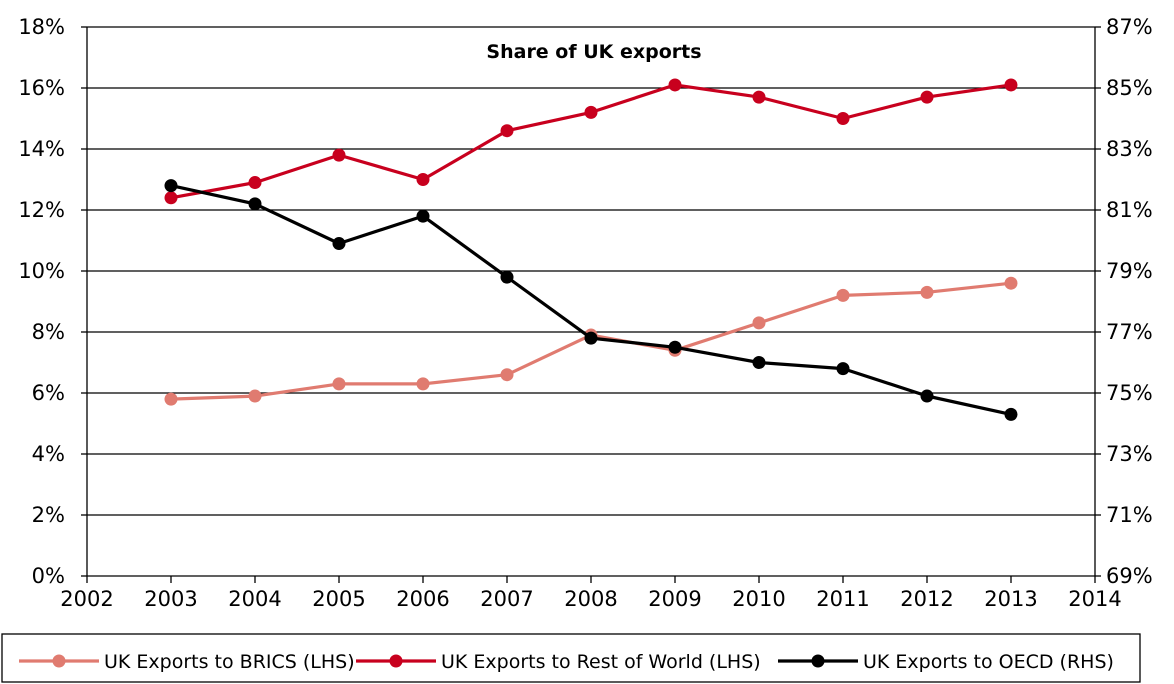  Describe the element at coordinates (229, 662) in the screenshot. I see `legend-entry-label: UK Exports to BRICS (LHS)` at that location.